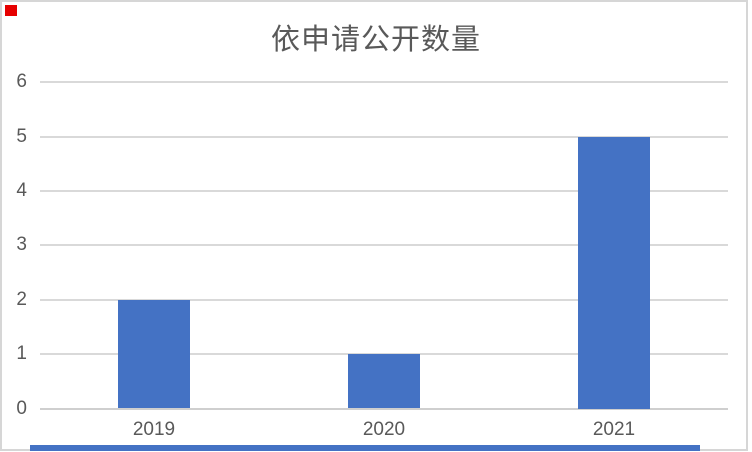  I want to click on y-axis-label: 5, so click(21, 136).